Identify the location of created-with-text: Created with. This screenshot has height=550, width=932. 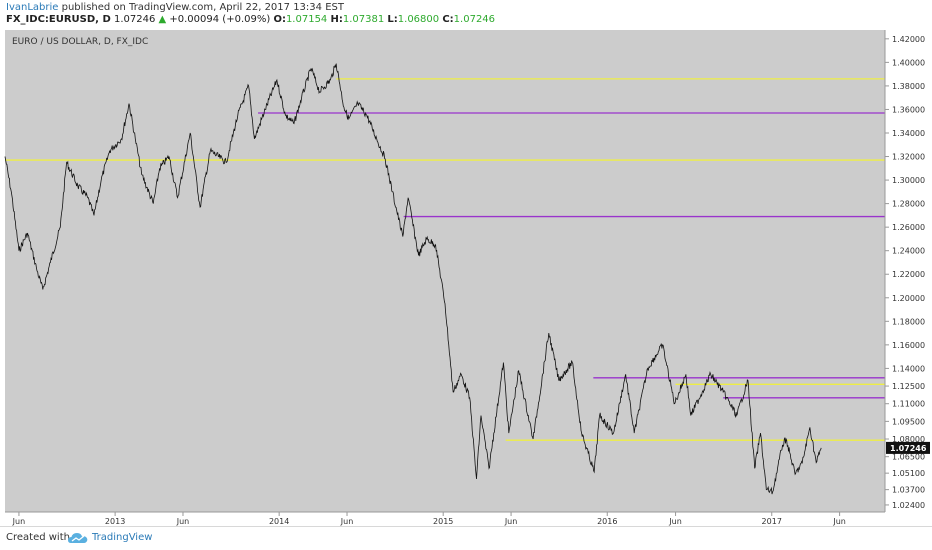
(38, 537).